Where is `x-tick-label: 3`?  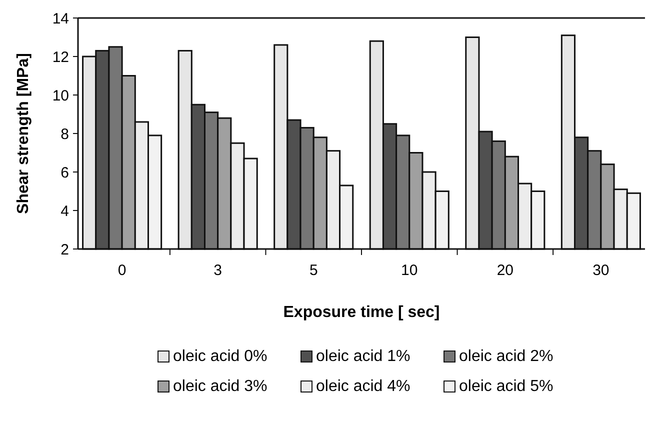
x-tick-label: 3 is located at coordinates (218, 270).